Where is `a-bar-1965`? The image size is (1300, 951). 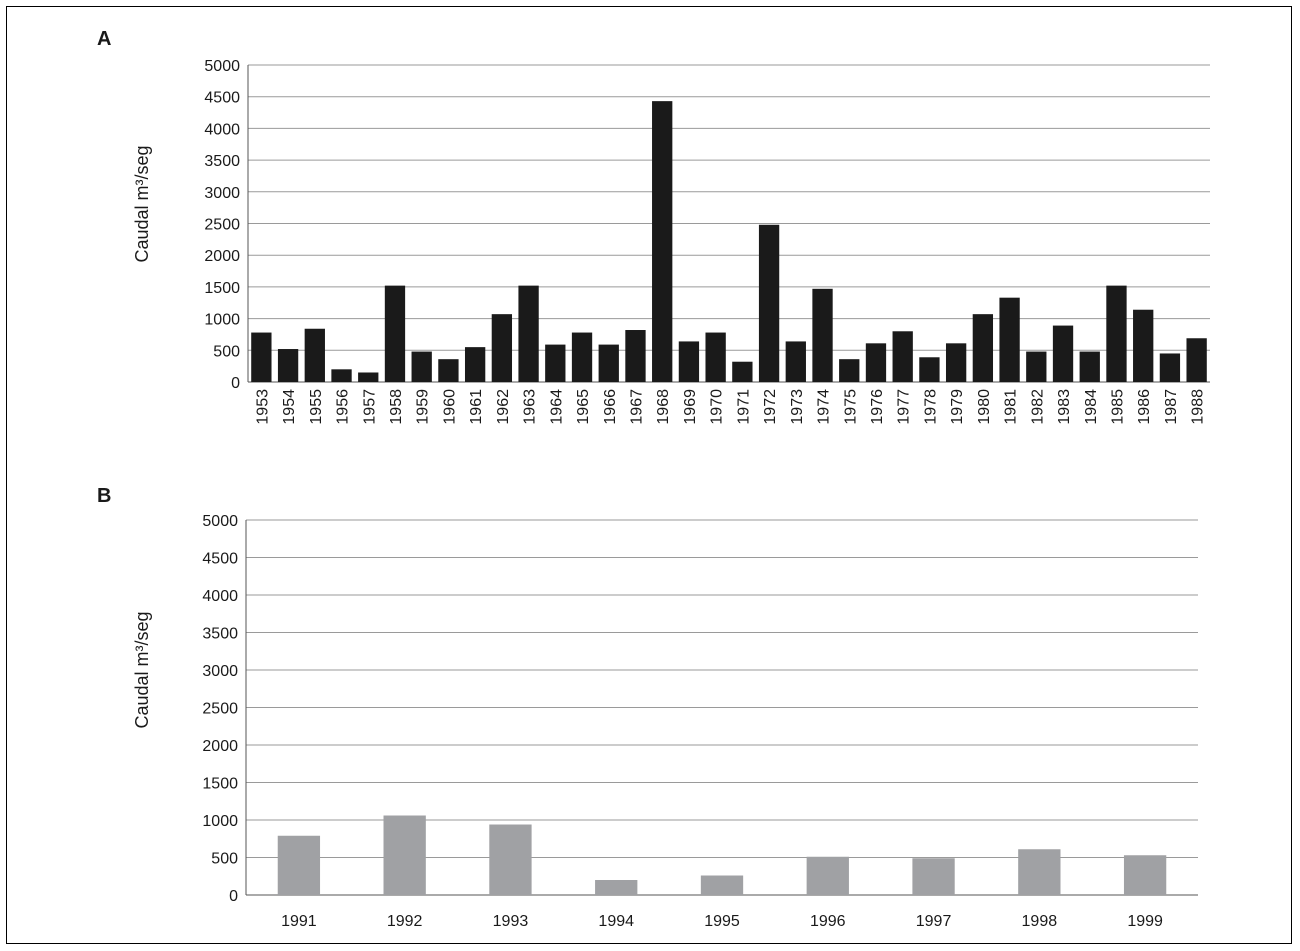
a-bar-1965 is located at coordinates (582, 357).